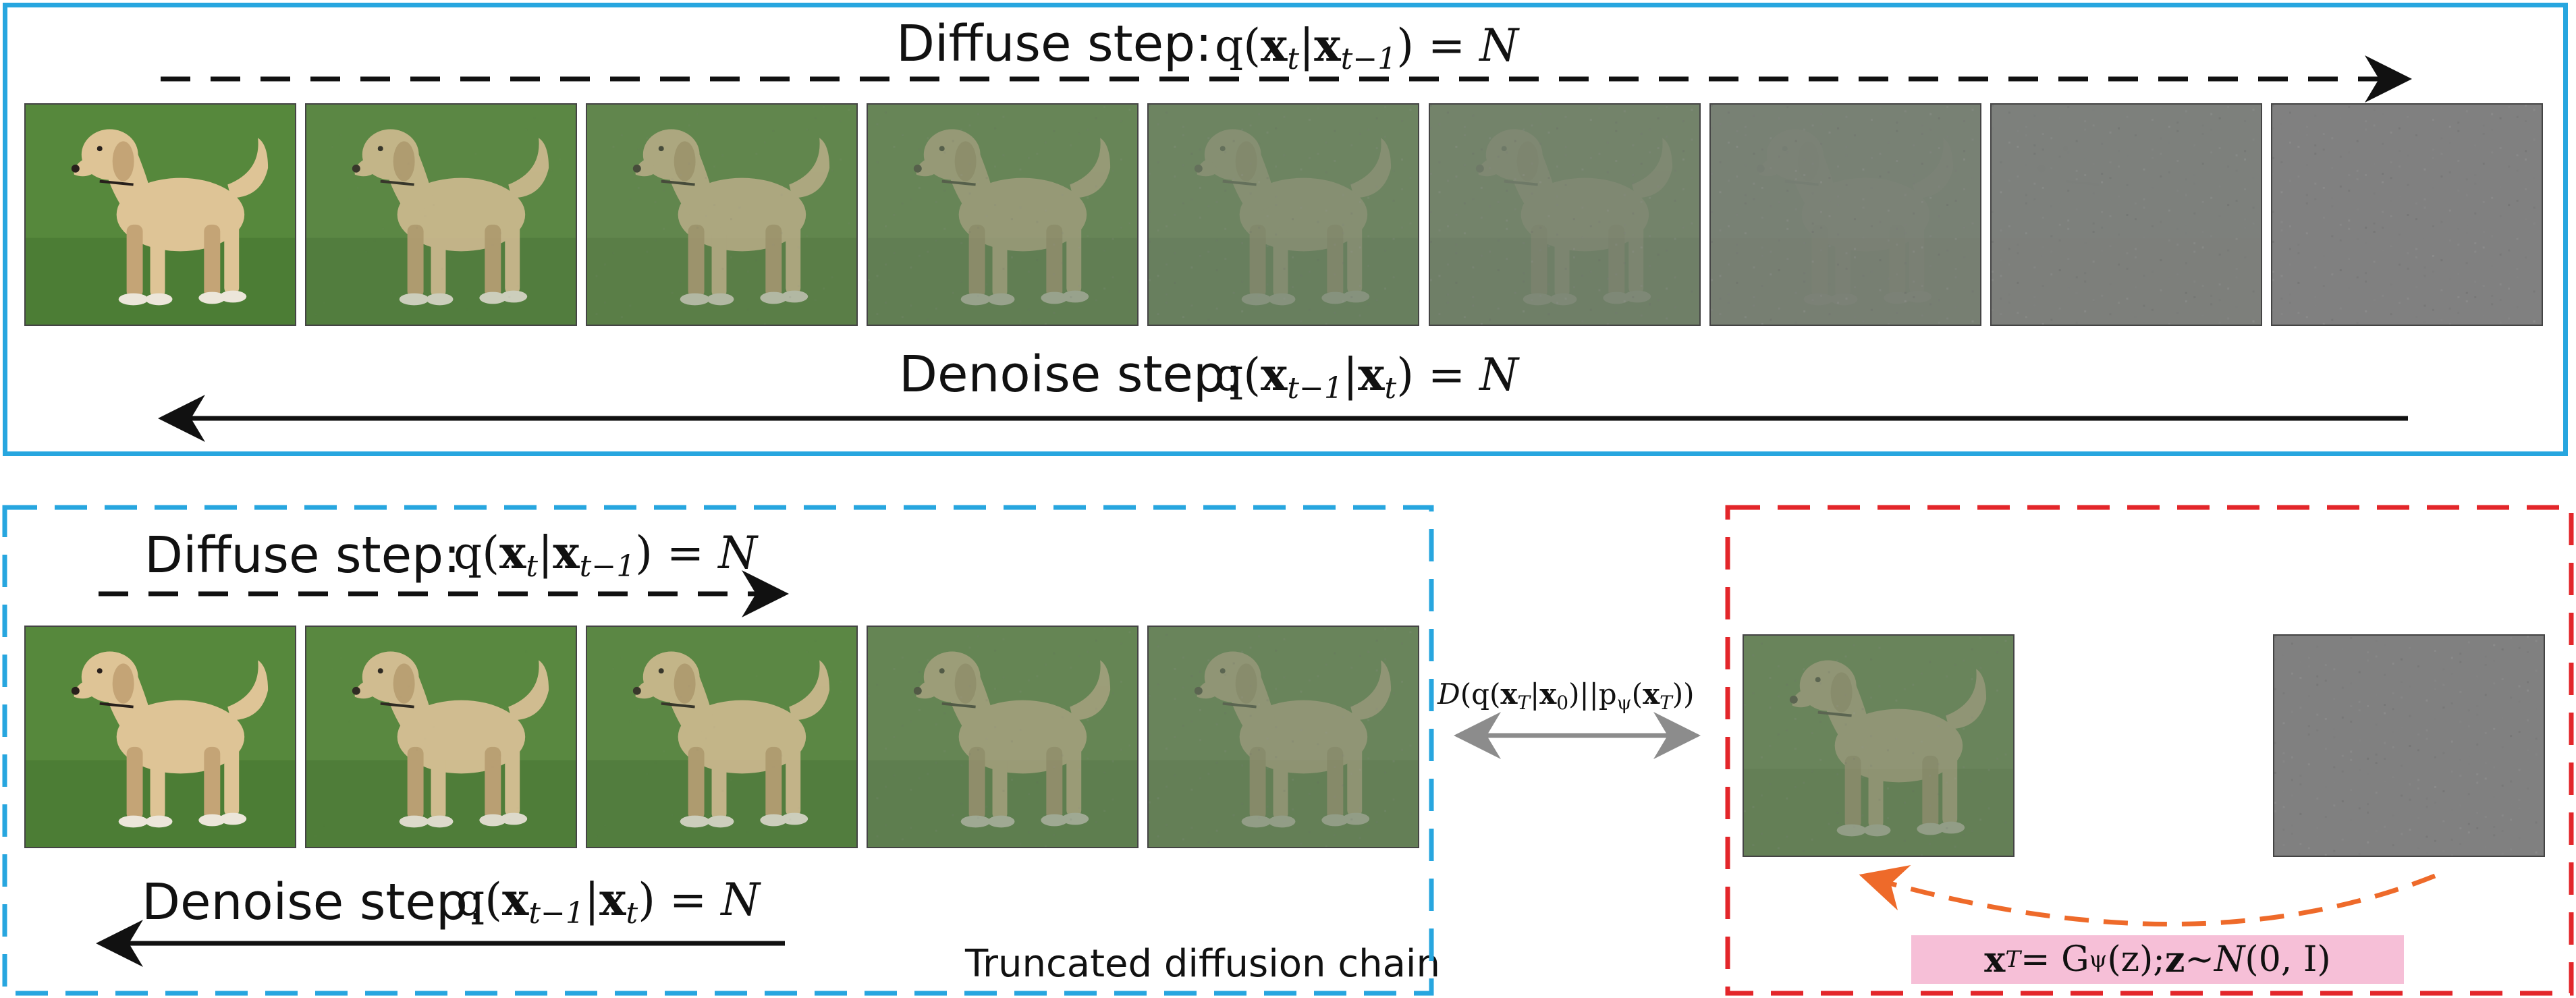 The image size is (2576, 998). I want to click on top-denoise-equation: q(xt−1|xt) = N, so click(1366, 377).